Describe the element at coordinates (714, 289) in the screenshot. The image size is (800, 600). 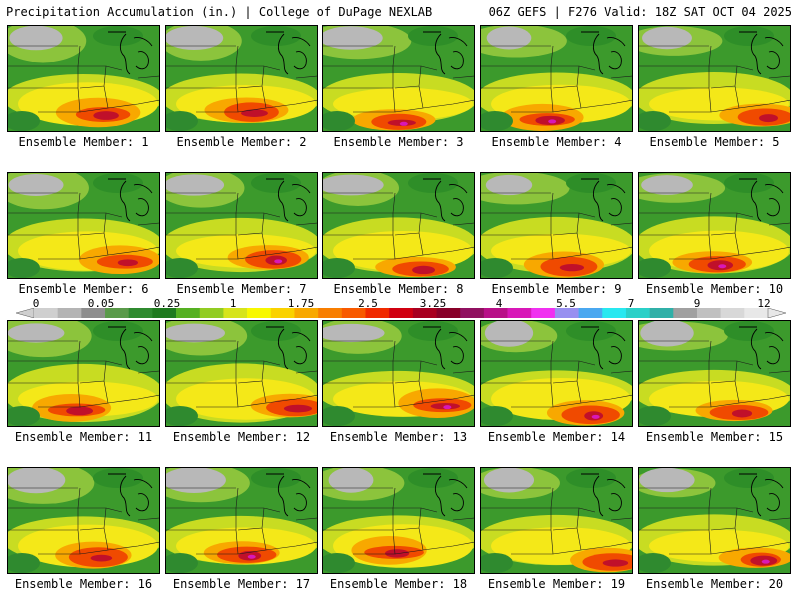
I see `ensemble-member-label: Ensemble Member: 10` at that location.